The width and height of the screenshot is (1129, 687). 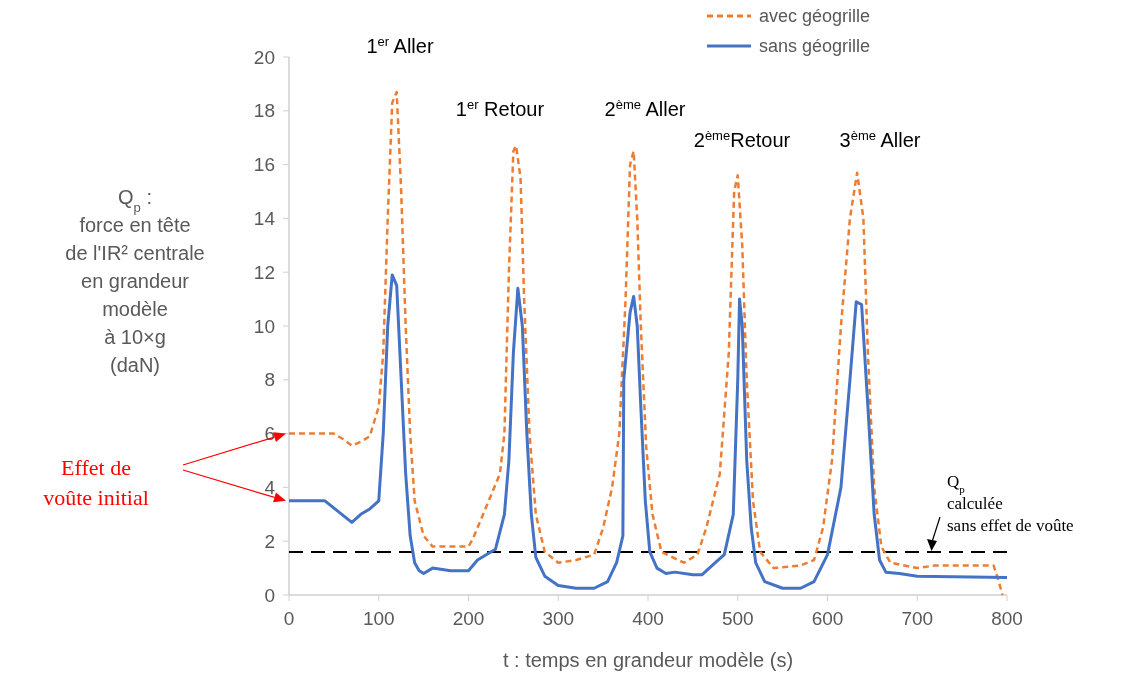 I want to click on x-tick-label: 400, so click(x=648, y=618).